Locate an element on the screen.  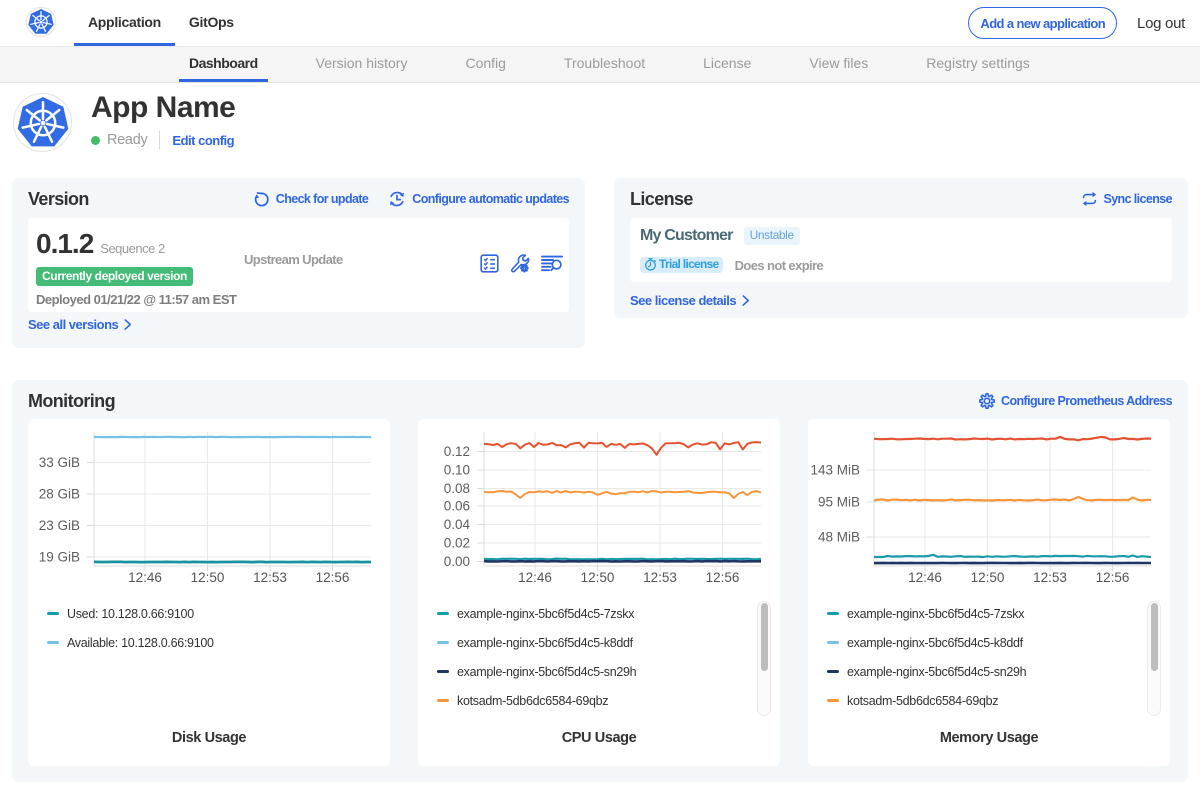
svg-text: 0.10 is located at coordinates (457, 470).